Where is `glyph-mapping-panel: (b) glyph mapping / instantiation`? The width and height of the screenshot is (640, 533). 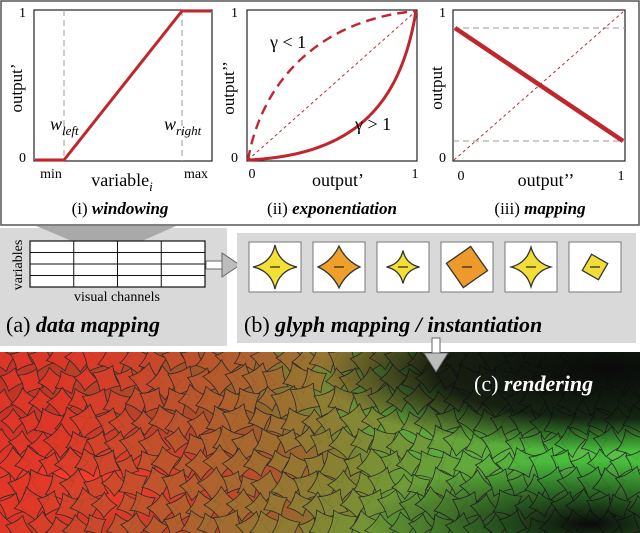 glyph-mapping-panel: (b) glyph mapping / instantiation is located at coordinates (436, 288).